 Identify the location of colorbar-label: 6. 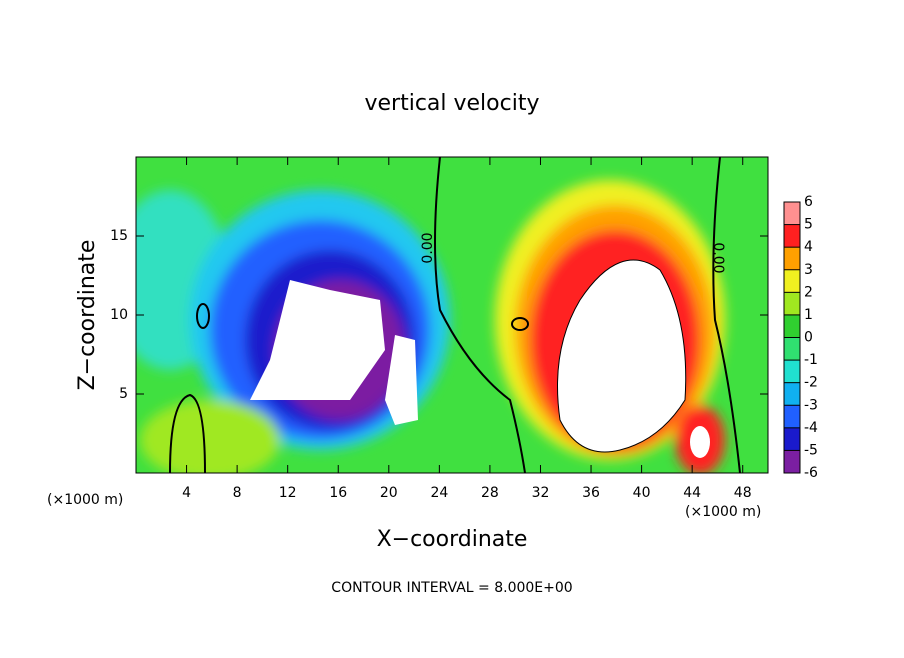
(808, 202).